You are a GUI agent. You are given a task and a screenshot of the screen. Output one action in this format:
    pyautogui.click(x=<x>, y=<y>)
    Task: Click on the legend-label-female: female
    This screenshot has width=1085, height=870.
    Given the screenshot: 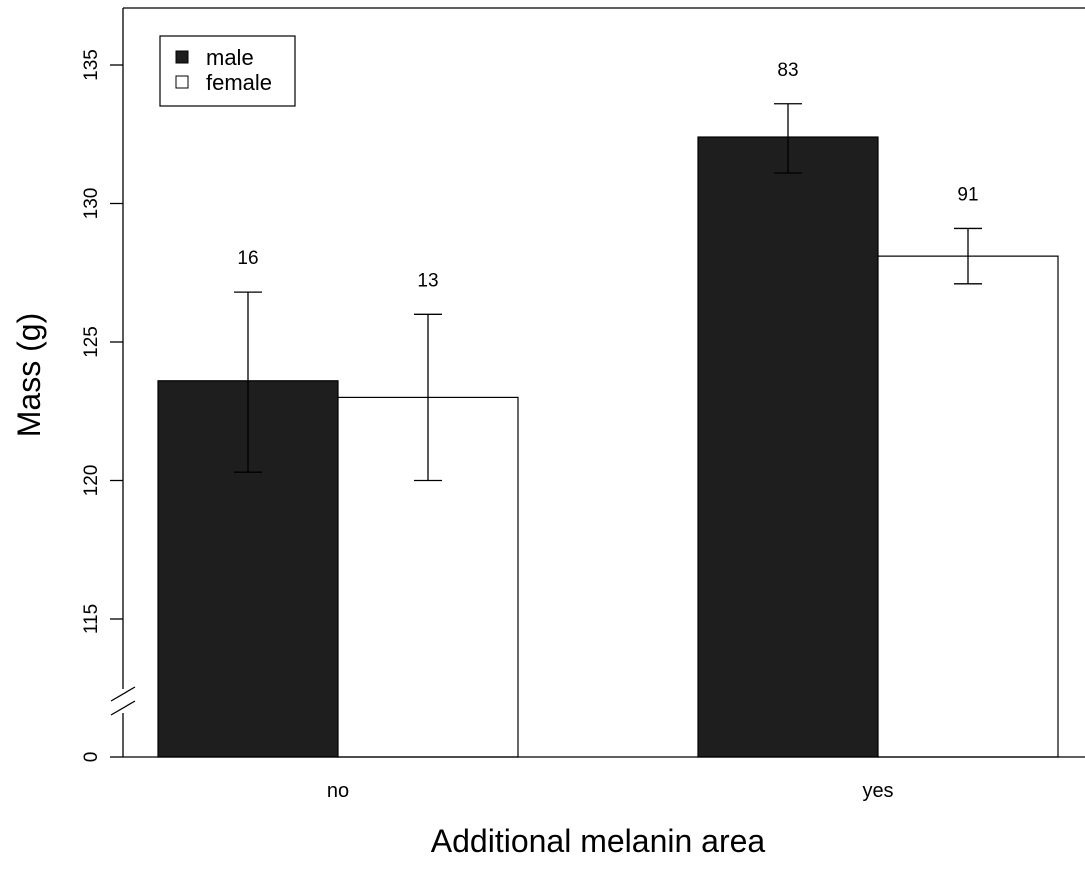 What is the action you would take?
    pyautogui.click(x=239, y=82)
    